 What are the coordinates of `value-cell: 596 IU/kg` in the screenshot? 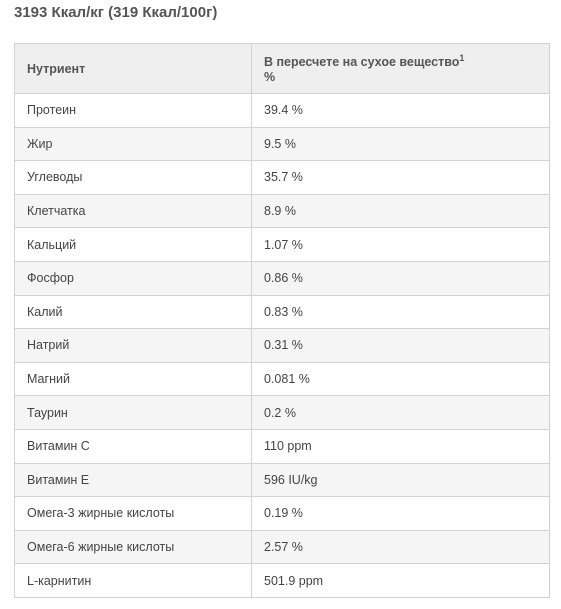 It's located at (400, 480).